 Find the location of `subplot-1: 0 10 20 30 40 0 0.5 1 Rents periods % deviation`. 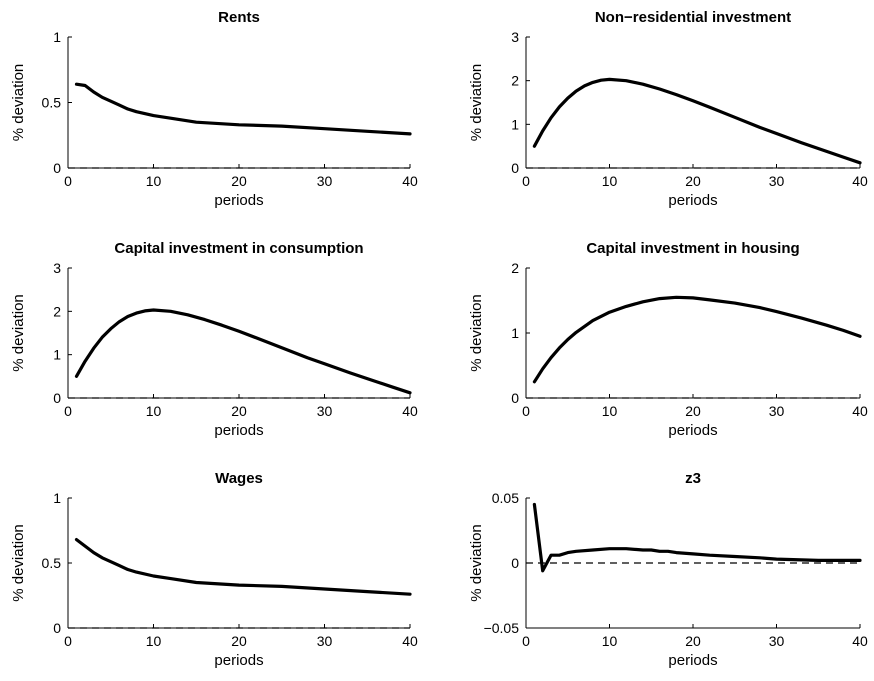

subplot-1: 0 10 20 30 40 0 0.5 1 Rents periods % deviation is located at coordinates (214, 109).